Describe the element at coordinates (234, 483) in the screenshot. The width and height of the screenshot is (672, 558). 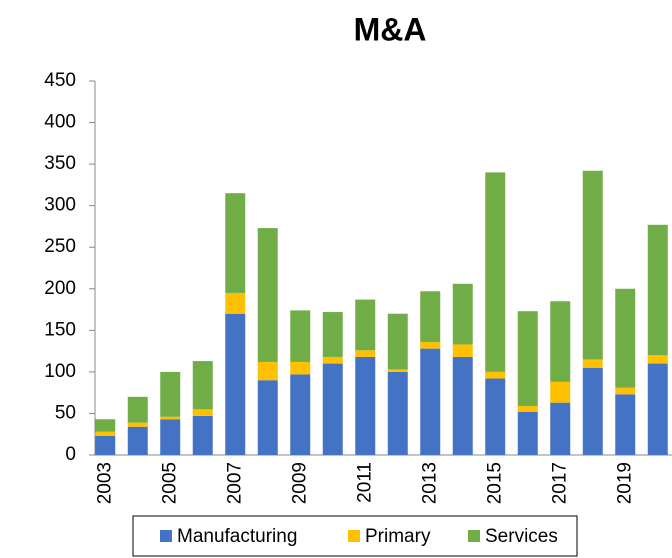
I see `x-tick-label: 2007` at that location.